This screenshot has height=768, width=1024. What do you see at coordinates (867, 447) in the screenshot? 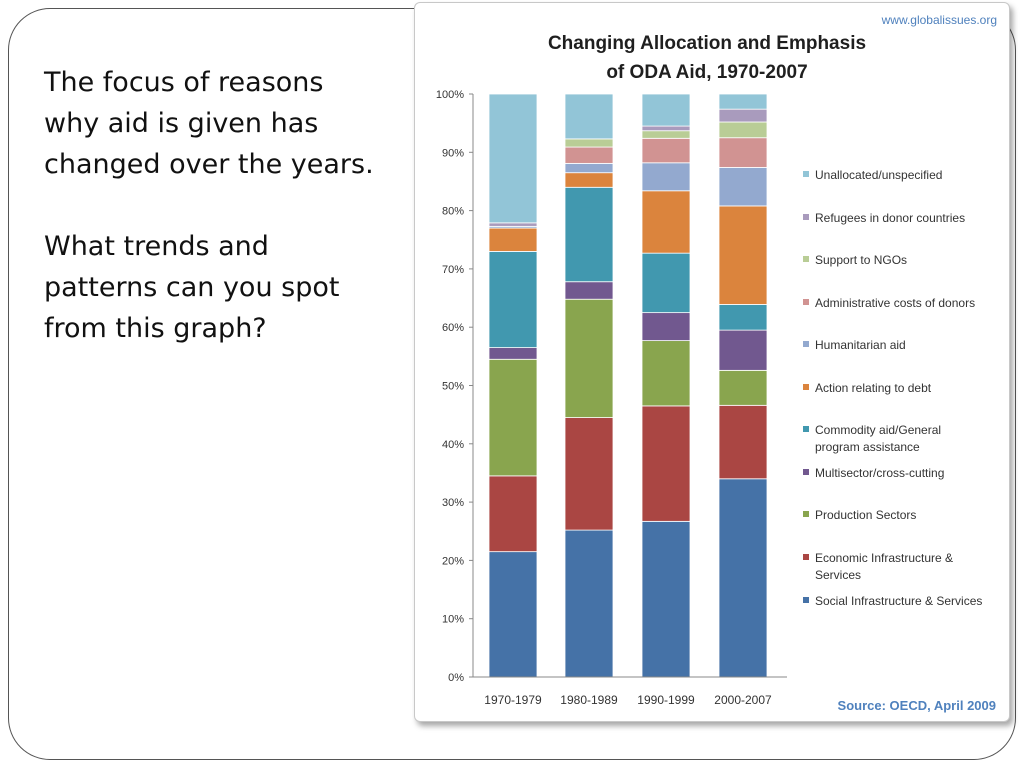
I see `legend-label: program assistance` at bounding box center [867, 447].